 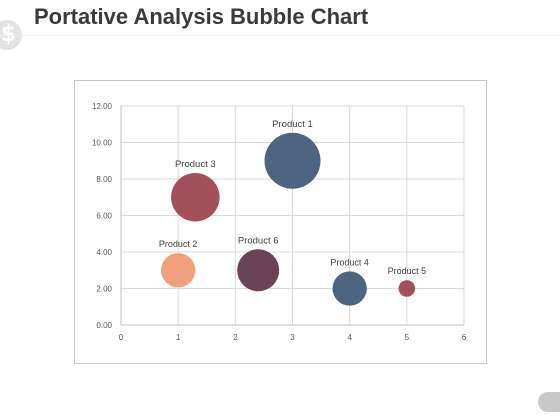 What do you see at coordinates (104, 179) in the screenshot?
I see `y-tick-label: 8.00` at bounding box center [104, 179].